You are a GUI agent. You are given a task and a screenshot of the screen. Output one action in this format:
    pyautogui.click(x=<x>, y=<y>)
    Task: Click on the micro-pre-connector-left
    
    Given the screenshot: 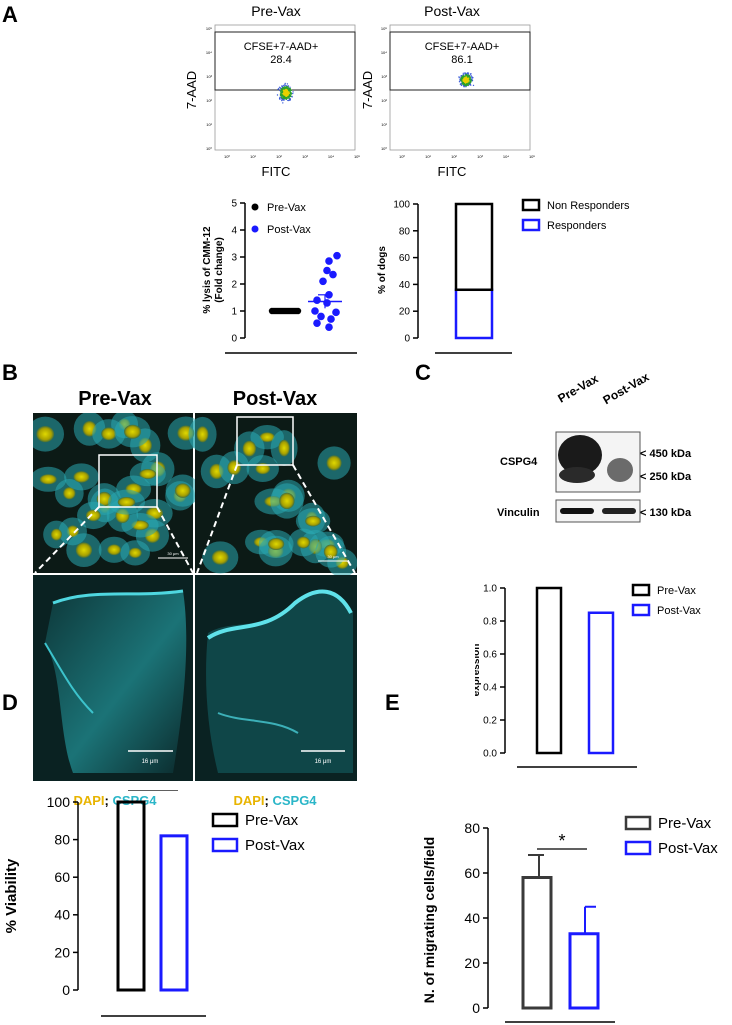 What is the action you would take?
    pyautogui.click(x=67, y=540)
    